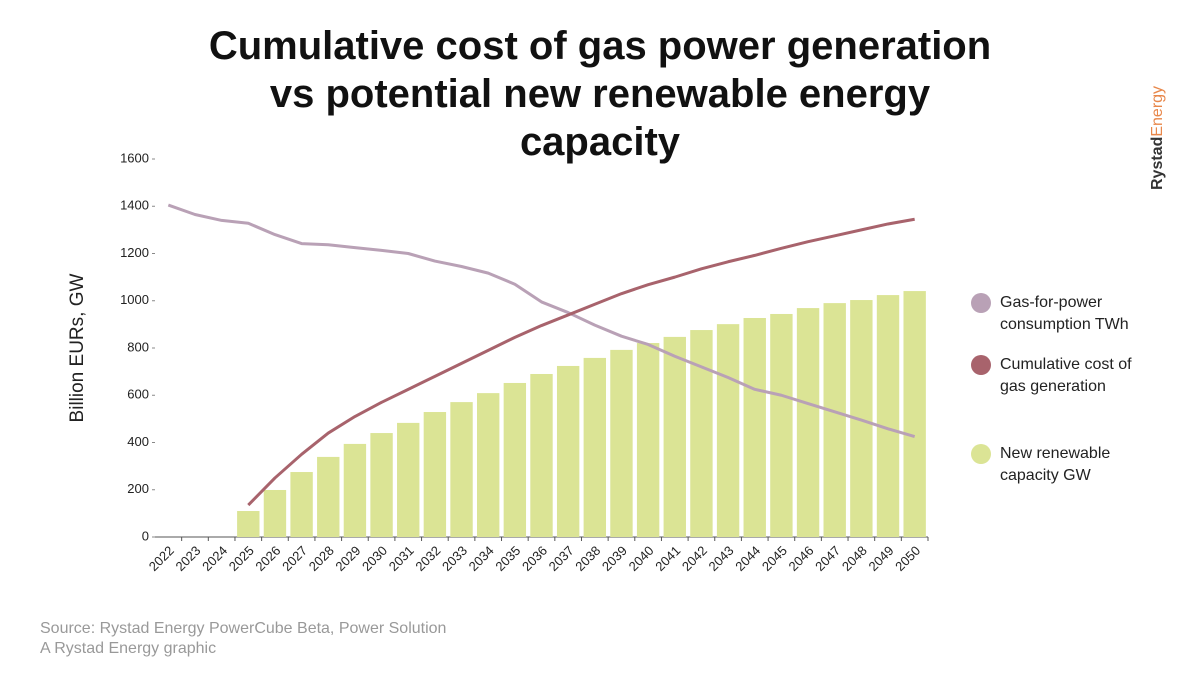 This screenshot has width=1200, height=673. Describe the element at coordinates (801, 558) in the screenshot. I see `x-tick-label: 2046` at that location.